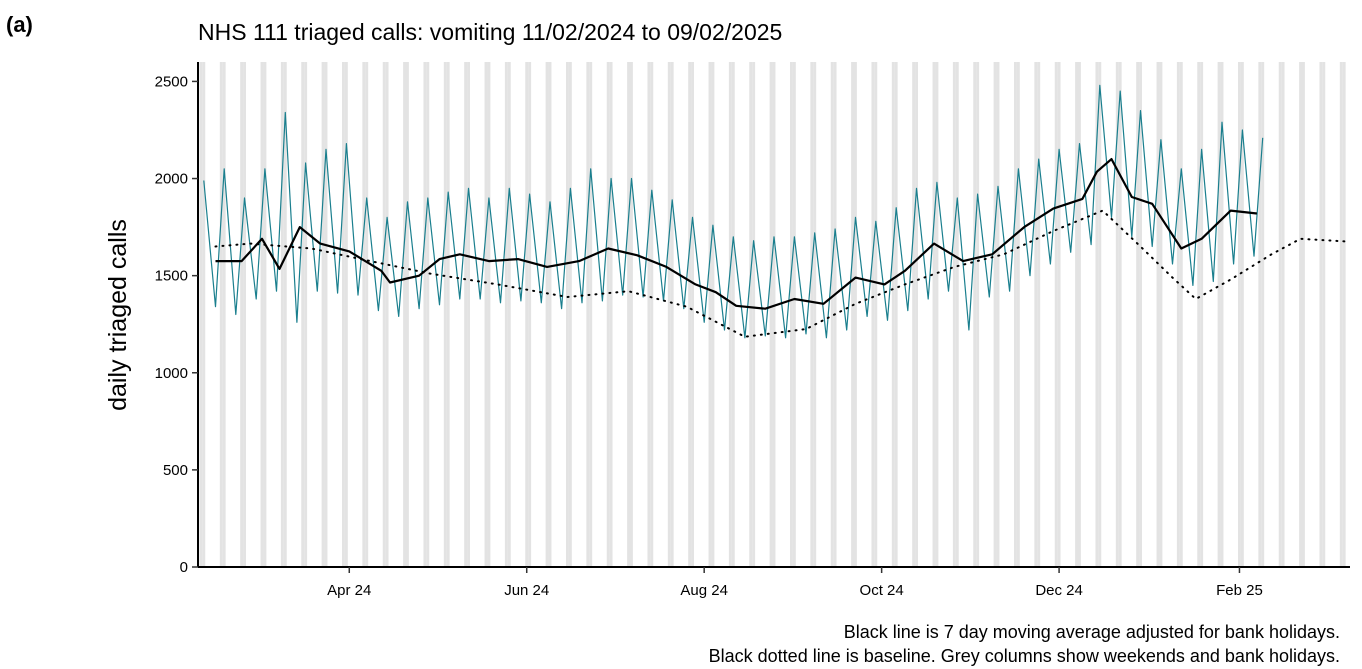  What do you see at coordinates (171, 179) in the screenshot?
I see `y-tick-label: 2000` at bounding box center [171, 179].